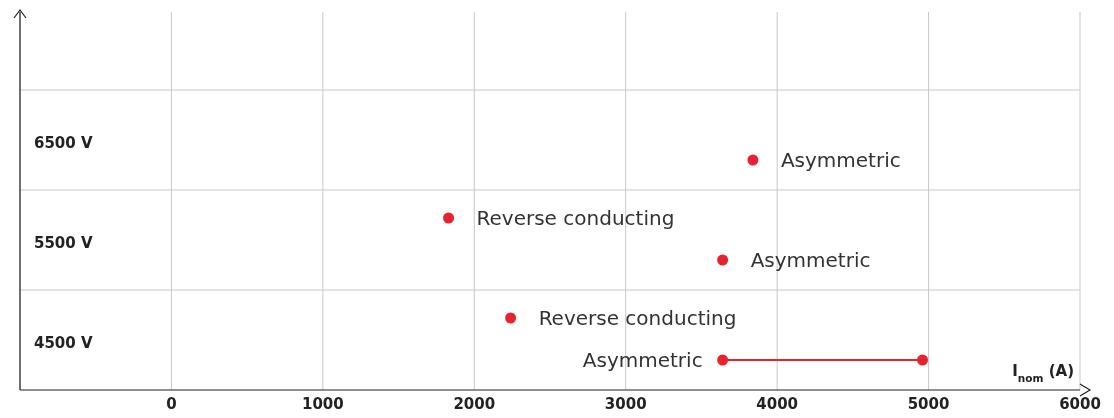 This screenshot has height=418, width=1114. What do you see at coordinates (625, 403) in the screenshot?
I see `x-tick-label: 3000` at bounding box center [625, 403].